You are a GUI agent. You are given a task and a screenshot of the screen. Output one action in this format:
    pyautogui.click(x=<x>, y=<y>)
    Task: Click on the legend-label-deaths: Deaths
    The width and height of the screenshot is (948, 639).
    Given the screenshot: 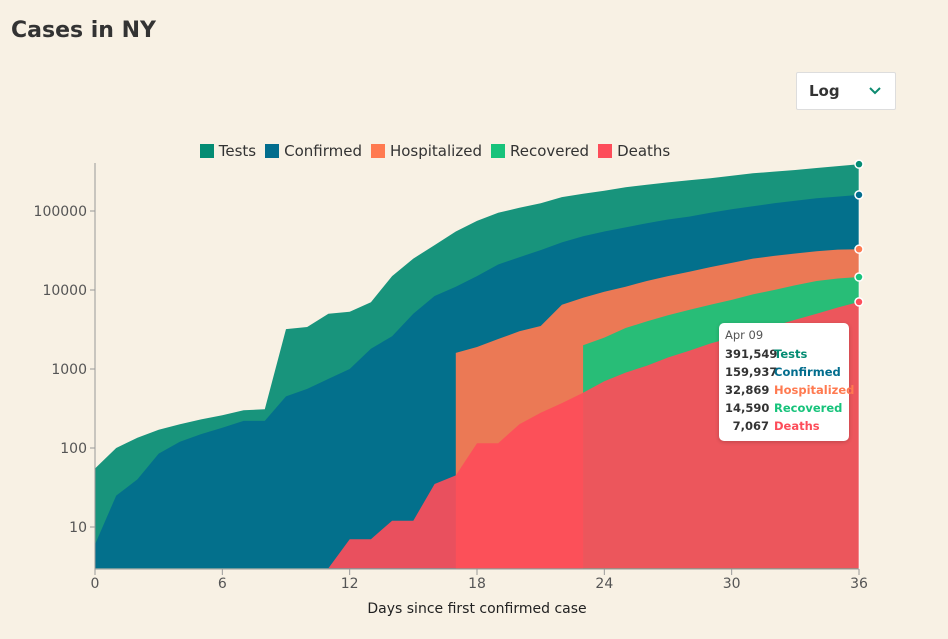 What is the action you would take?
    pyautogui.click(x=644, y=151)
    